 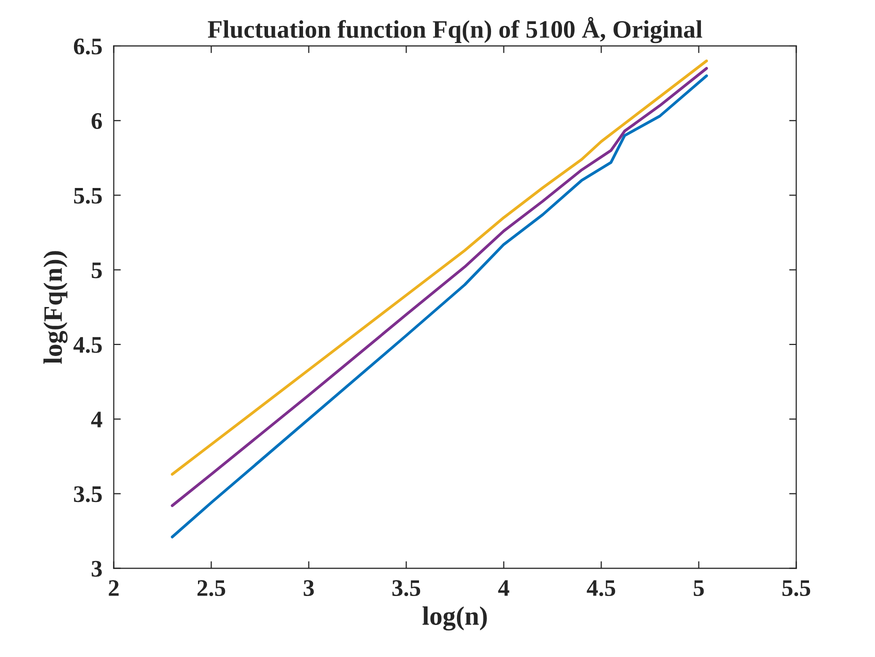 What do you see at coordinates (406, 588) in the screenshot?
I see `x-tick-label: 3.5` at bounding box center [406, 588].